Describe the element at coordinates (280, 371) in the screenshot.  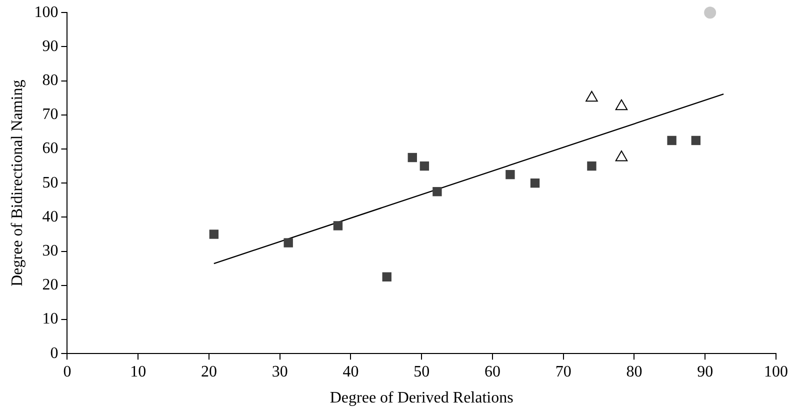
I see `x-tick-label: 30` at that location.